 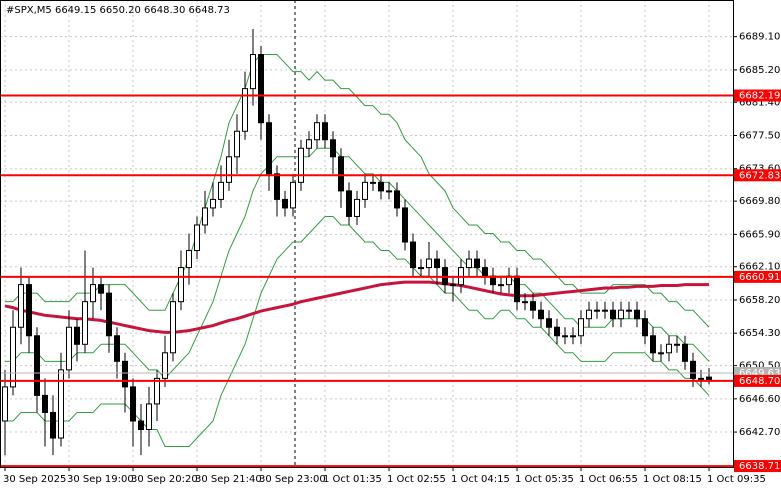 What do you see at coordinates (608, 479) in the screenshot?
I see `x-tick-label: 1 Oct 06:55` at bounding box center [608, 479].